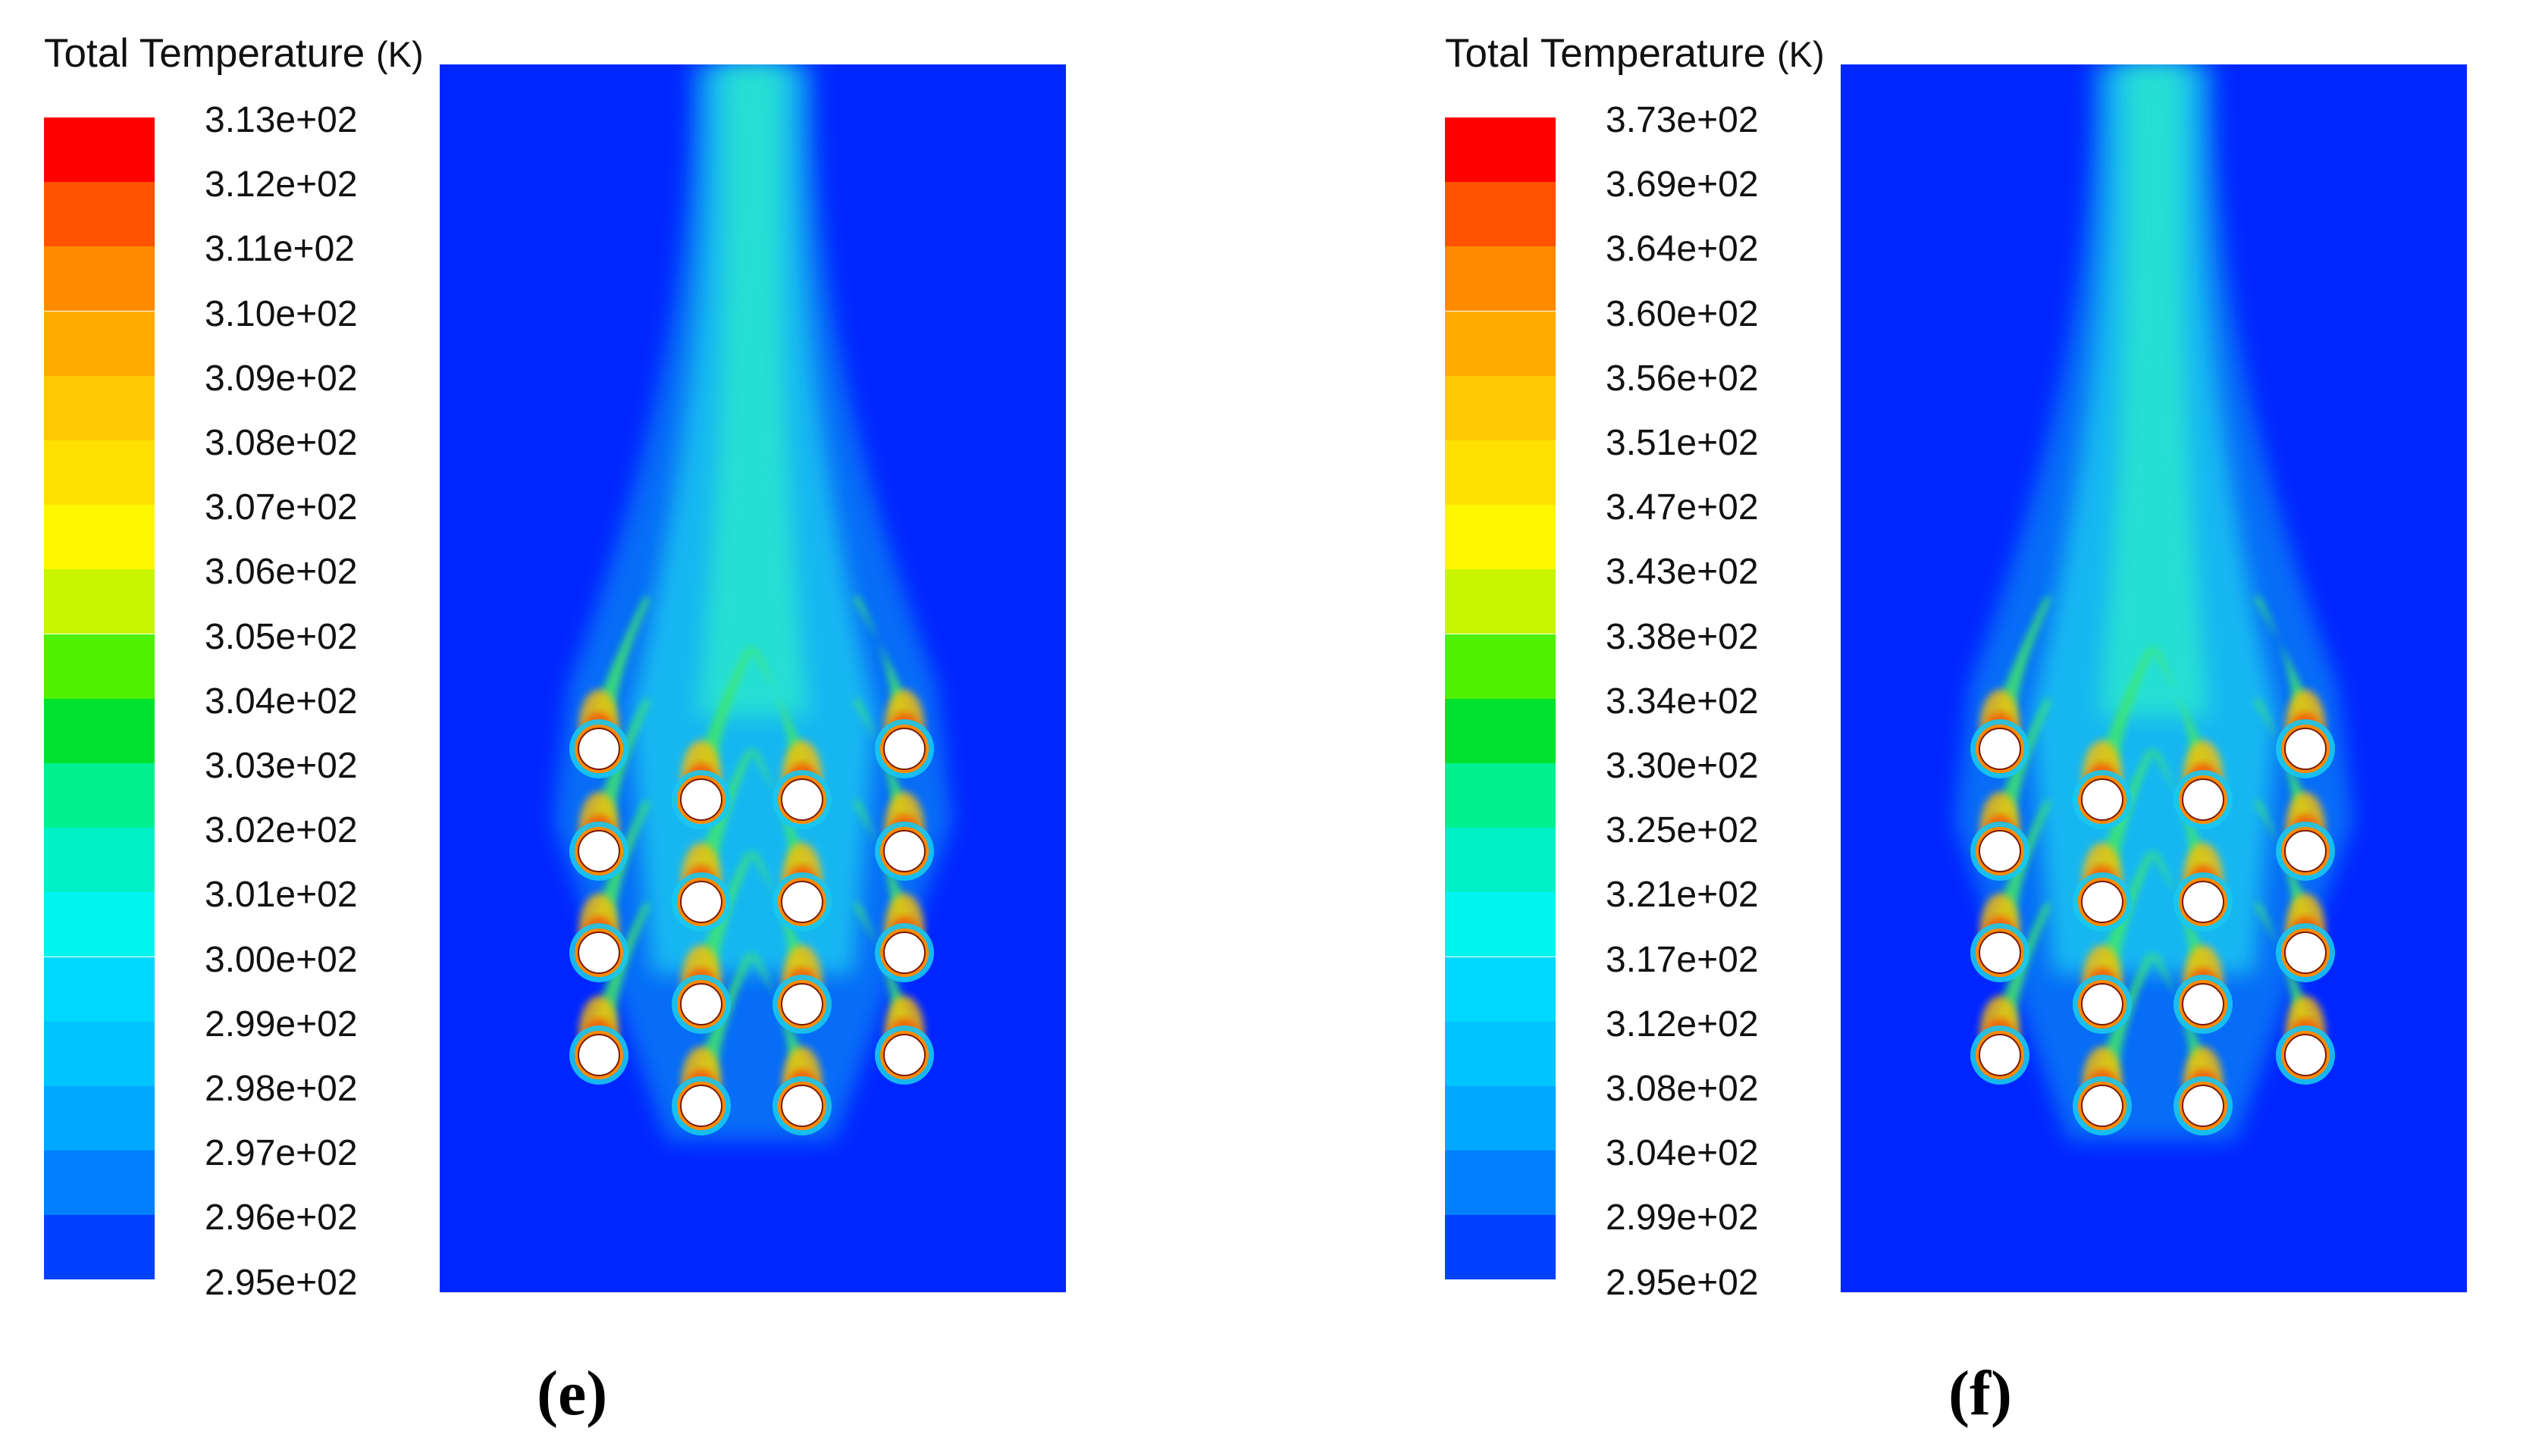 This screenshot has width=2548, height=1456. I want to click on colorbar-tick-label: 3.06e+02, so click(281, 572).